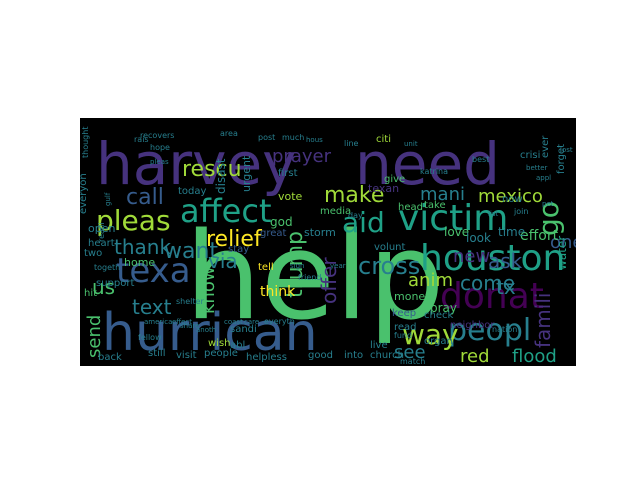 Image resolution: width=640 pixels, height=480 pixels. What do you see at coordinates (472, 325) in the screenshot?
I see `word-neighbor: neighbor` at bounding box center [472, 325].